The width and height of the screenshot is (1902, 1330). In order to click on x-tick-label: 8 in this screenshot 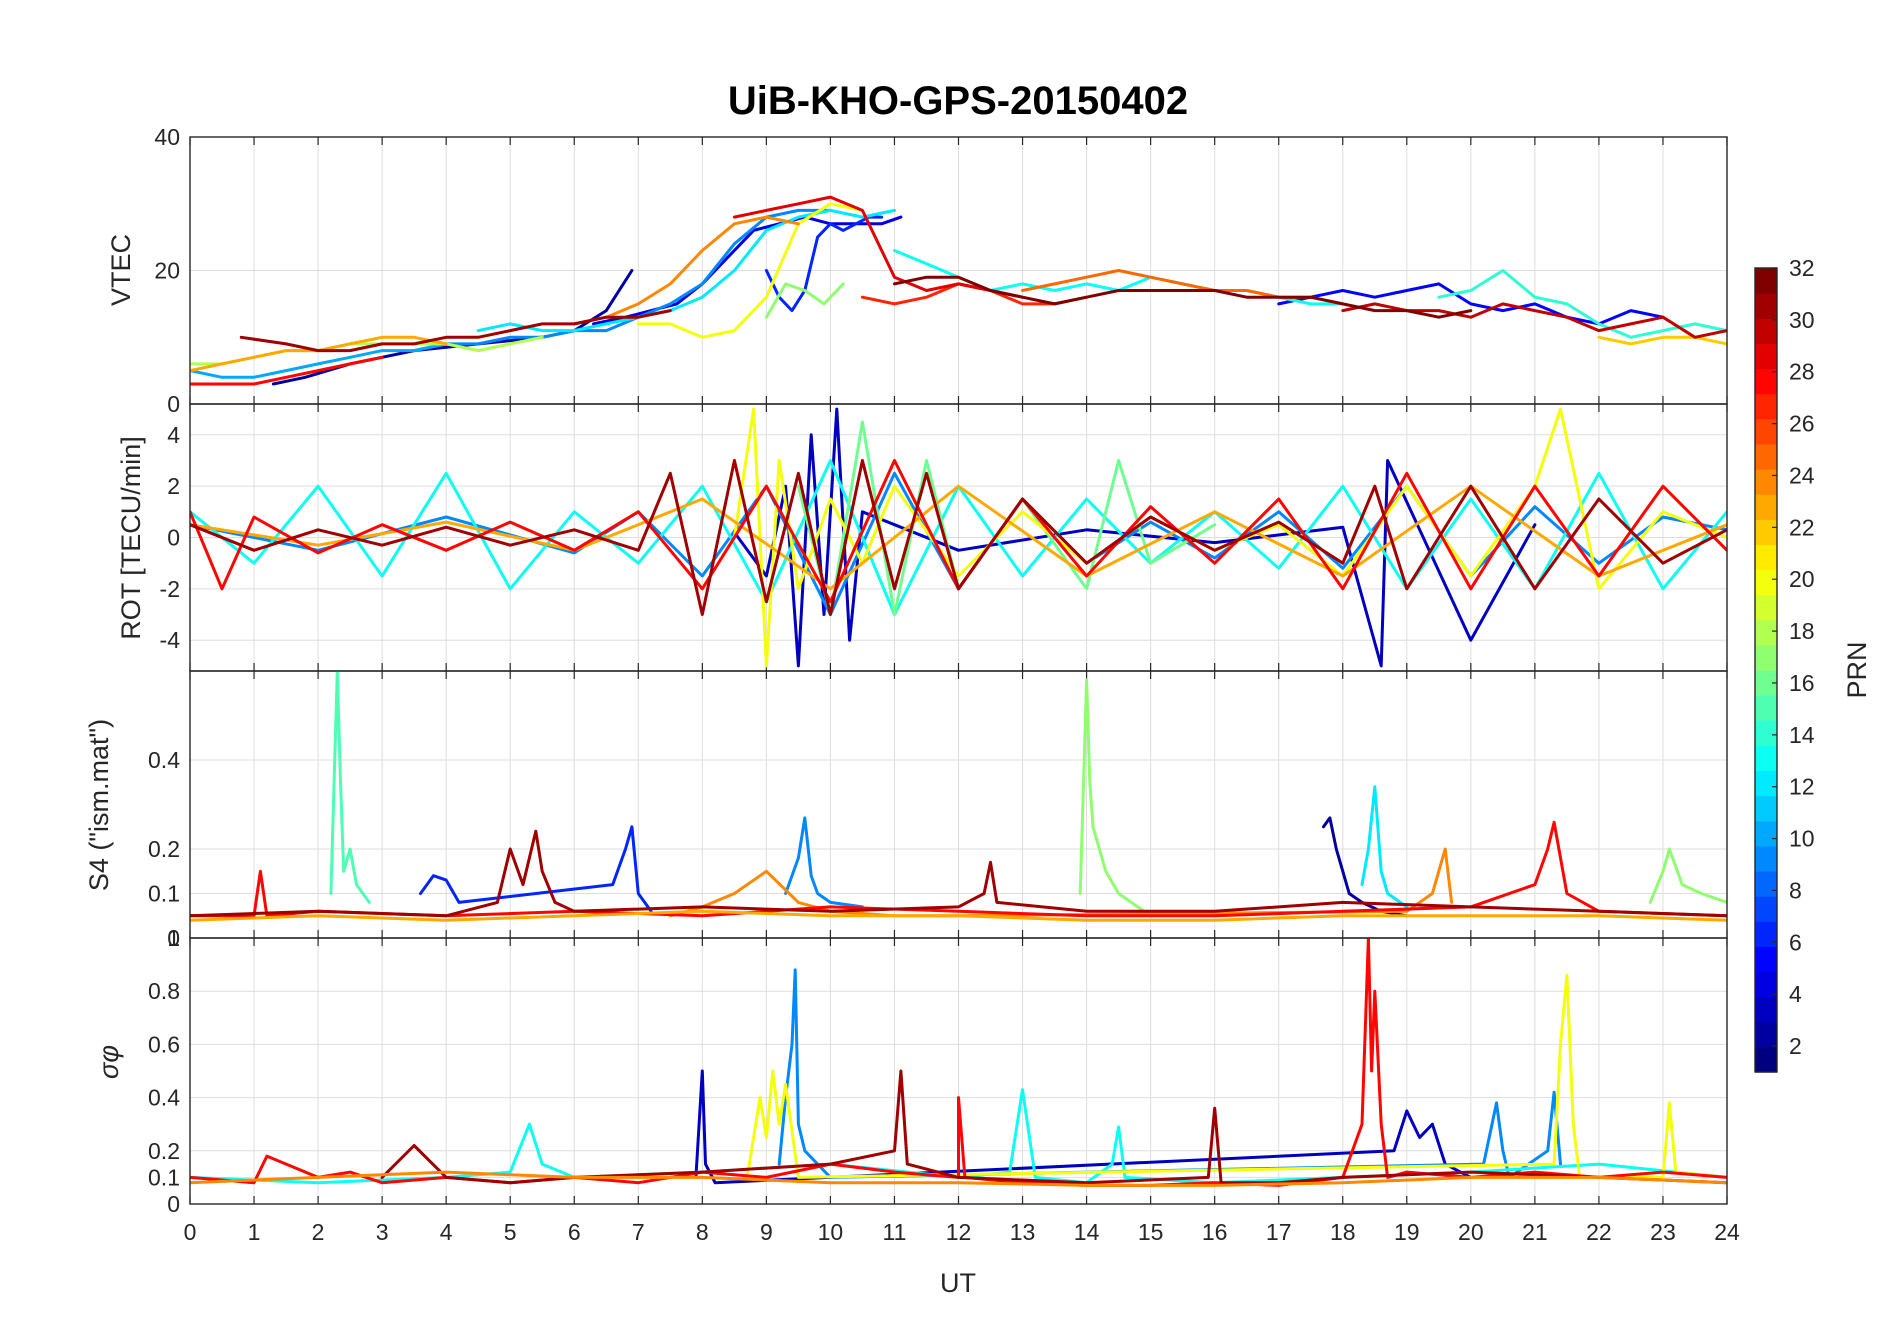, I will do `click(702, 1232)`.